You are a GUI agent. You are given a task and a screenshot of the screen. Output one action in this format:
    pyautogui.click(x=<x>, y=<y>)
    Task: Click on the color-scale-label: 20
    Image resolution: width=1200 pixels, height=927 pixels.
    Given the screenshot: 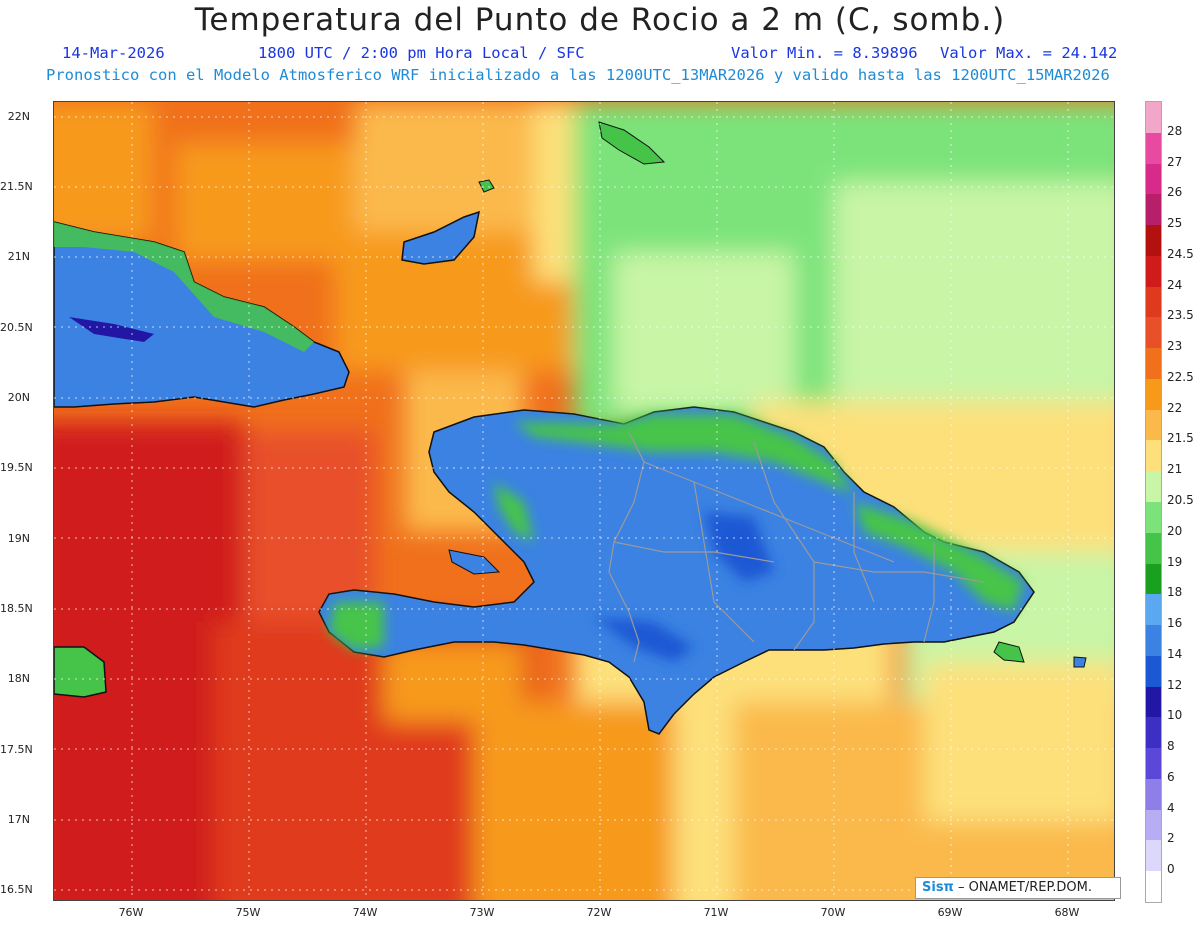 What is the action you would take?
    pyautogui.click(x=1175, y=530)
    